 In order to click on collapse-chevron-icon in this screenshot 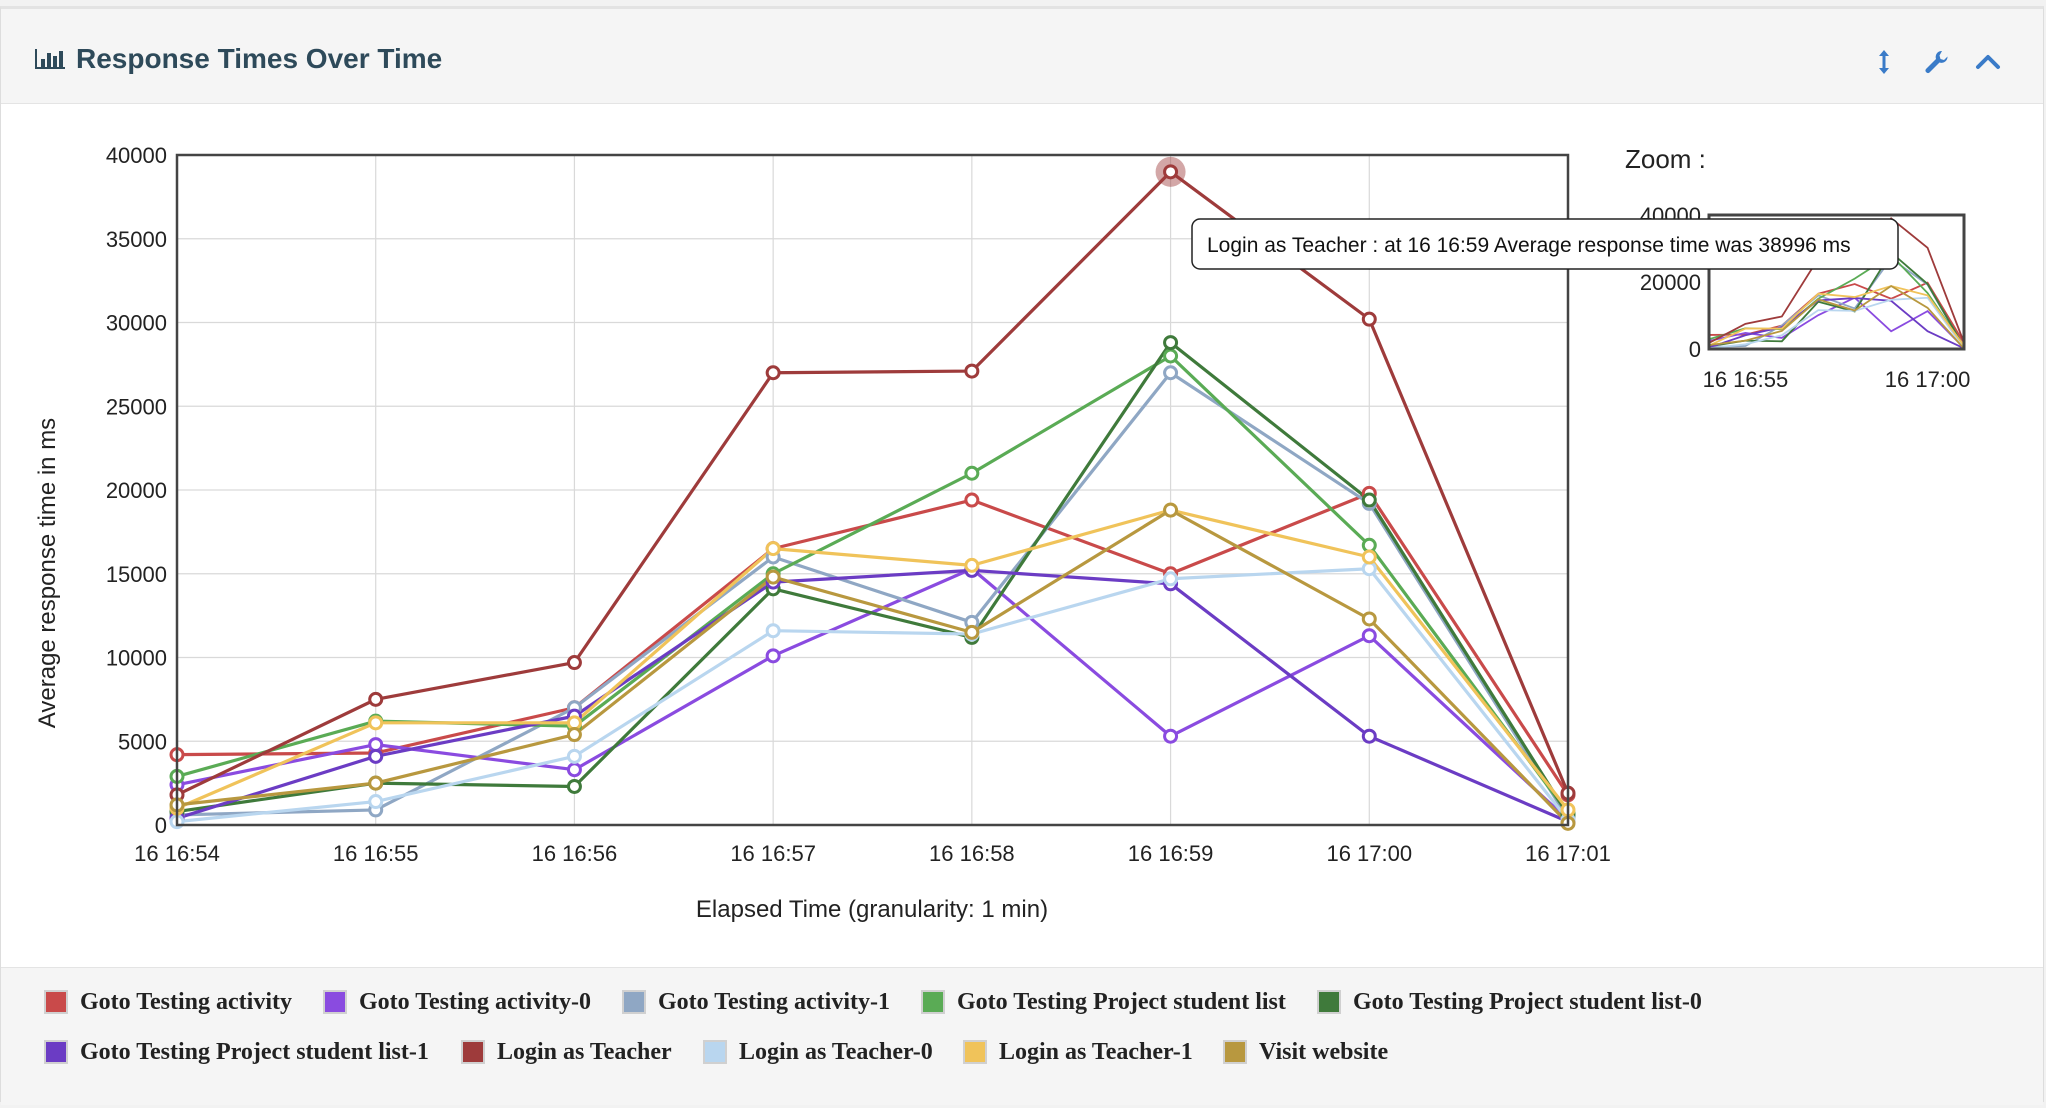, I will do `click(1988, 62)`.